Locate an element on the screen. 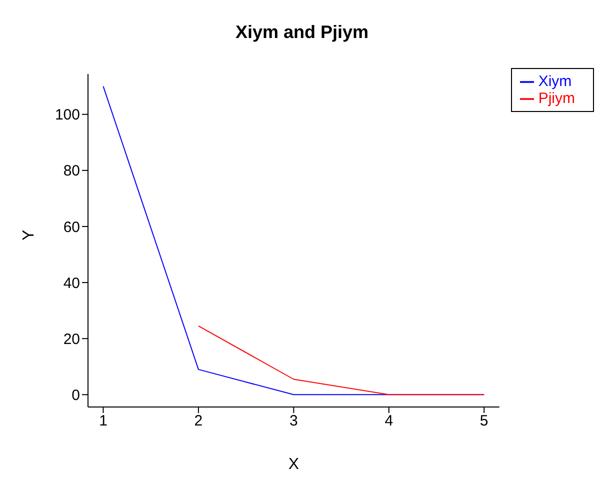 Image resolution: width=609 pixels, height=485 pixels. x-tick-label: 2 is located at coordinates (198, 421).